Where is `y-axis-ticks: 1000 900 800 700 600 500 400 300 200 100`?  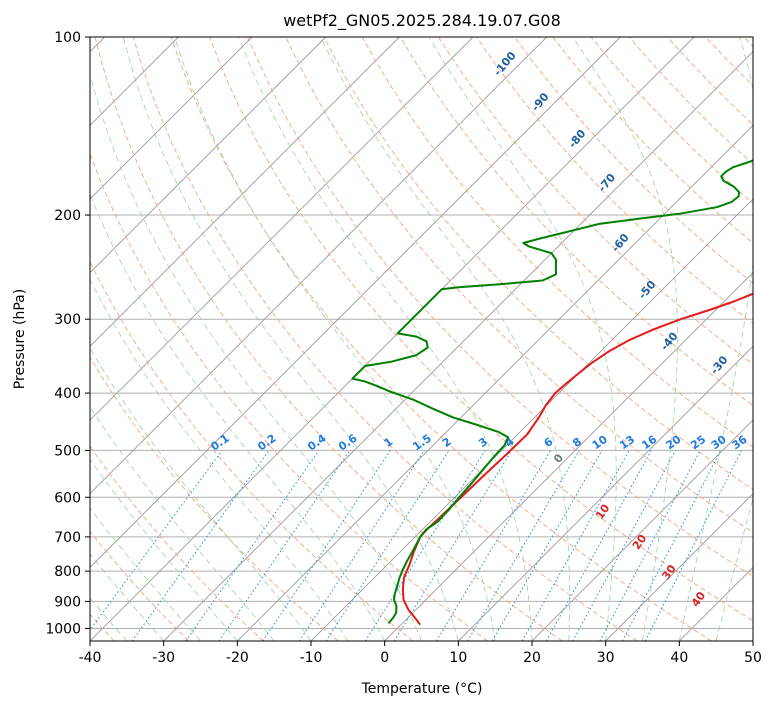 y-axis-ticks: 1000 900 800 700 600 500 400 300 200 100 is located at coordinates (67, 333).